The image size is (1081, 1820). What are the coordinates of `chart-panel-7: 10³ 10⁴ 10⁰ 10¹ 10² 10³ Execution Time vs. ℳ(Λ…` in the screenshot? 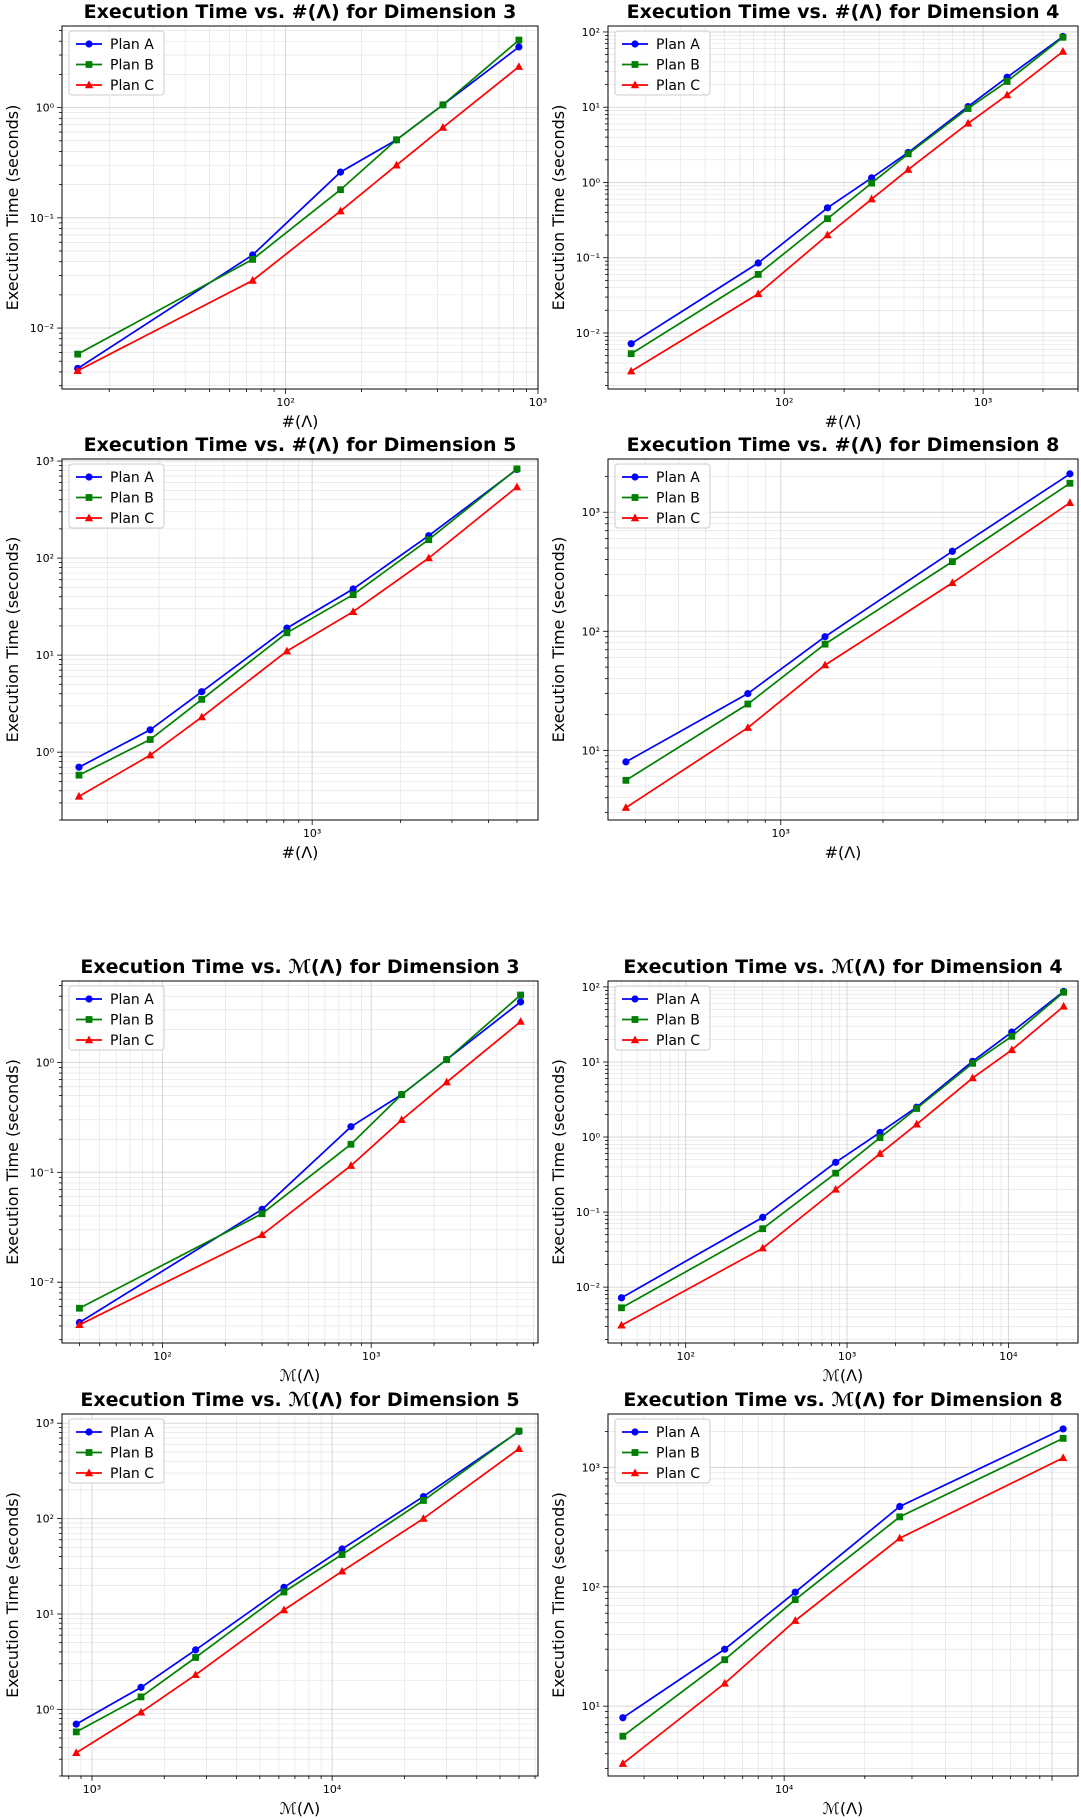 It's located at (271, 1603).